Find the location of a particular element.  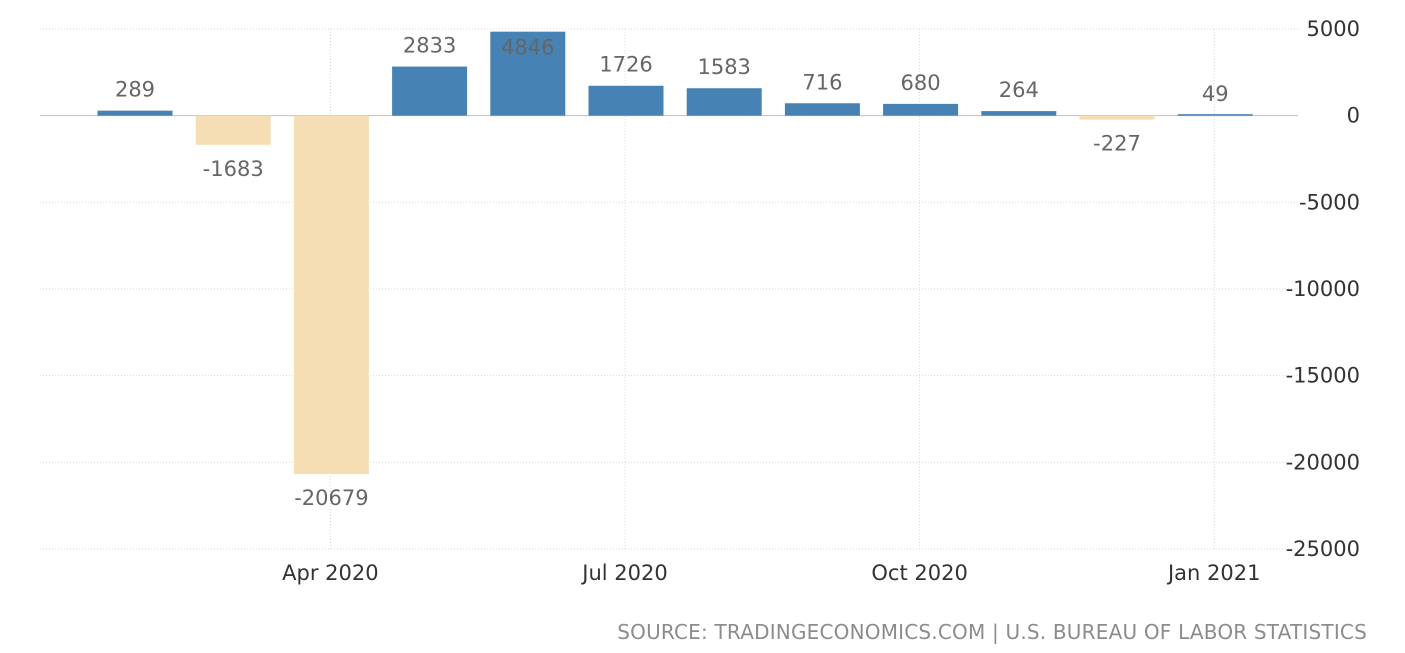

y-tick-label: 5000 is located at coordinates (1333, 29).